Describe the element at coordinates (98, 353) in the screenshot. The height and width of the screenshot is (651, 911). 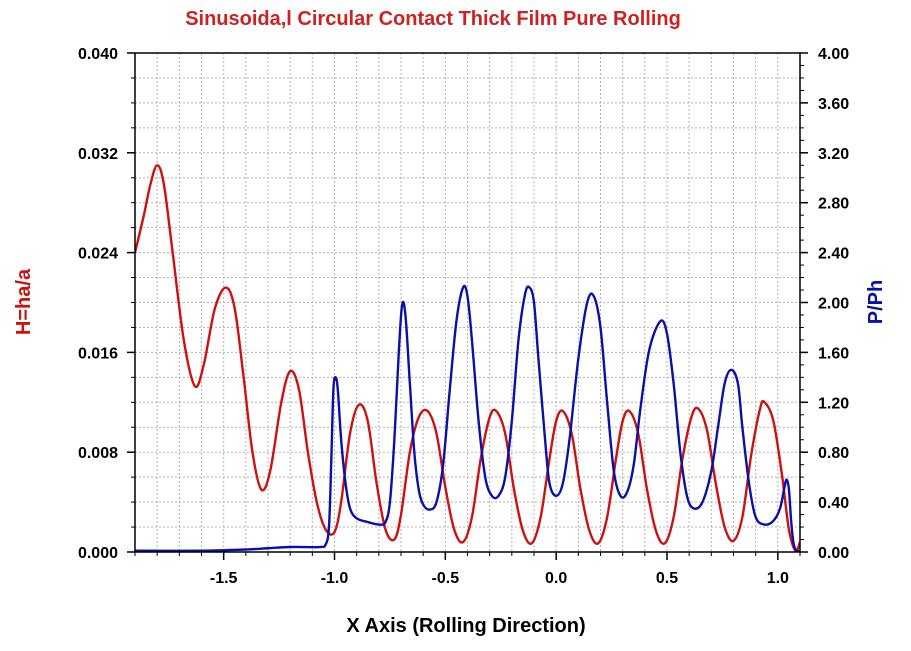
I see `y-left-tick-label: 0.016` at that location.